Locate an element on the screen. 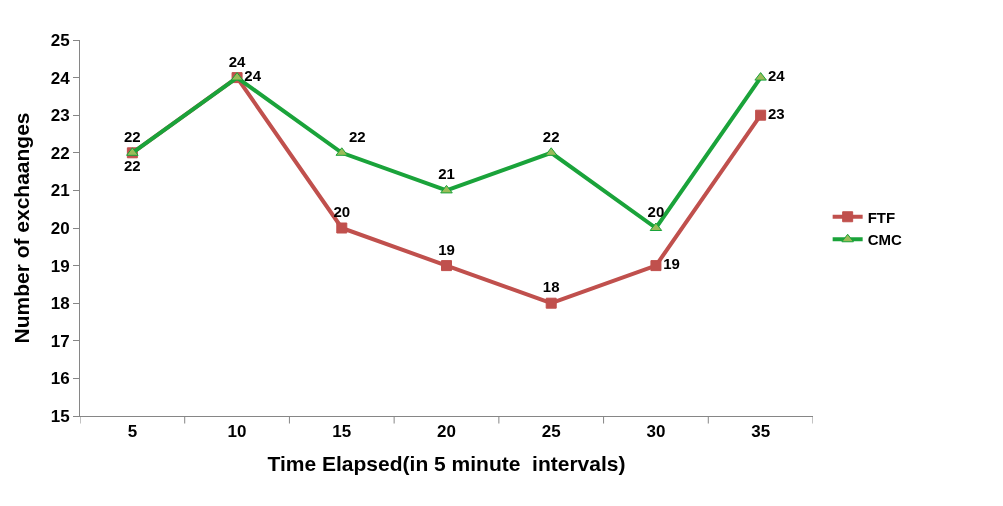 This screenshot has width=1003, height=506. x-tick-label: 30 is located at coordinates (656, 432).